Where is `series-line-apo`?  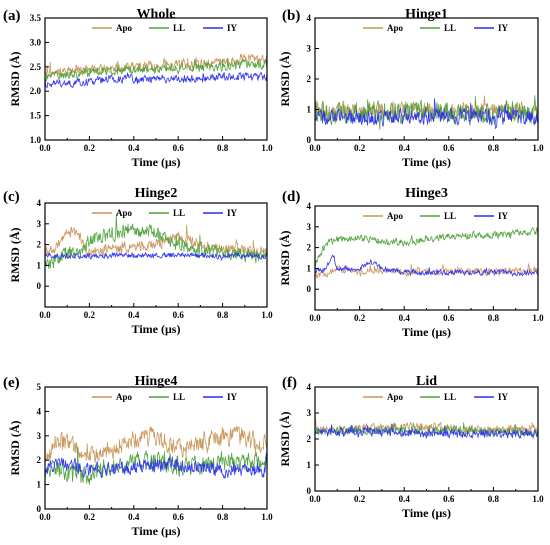
series-line-apo is located at coordinates (156, 446).